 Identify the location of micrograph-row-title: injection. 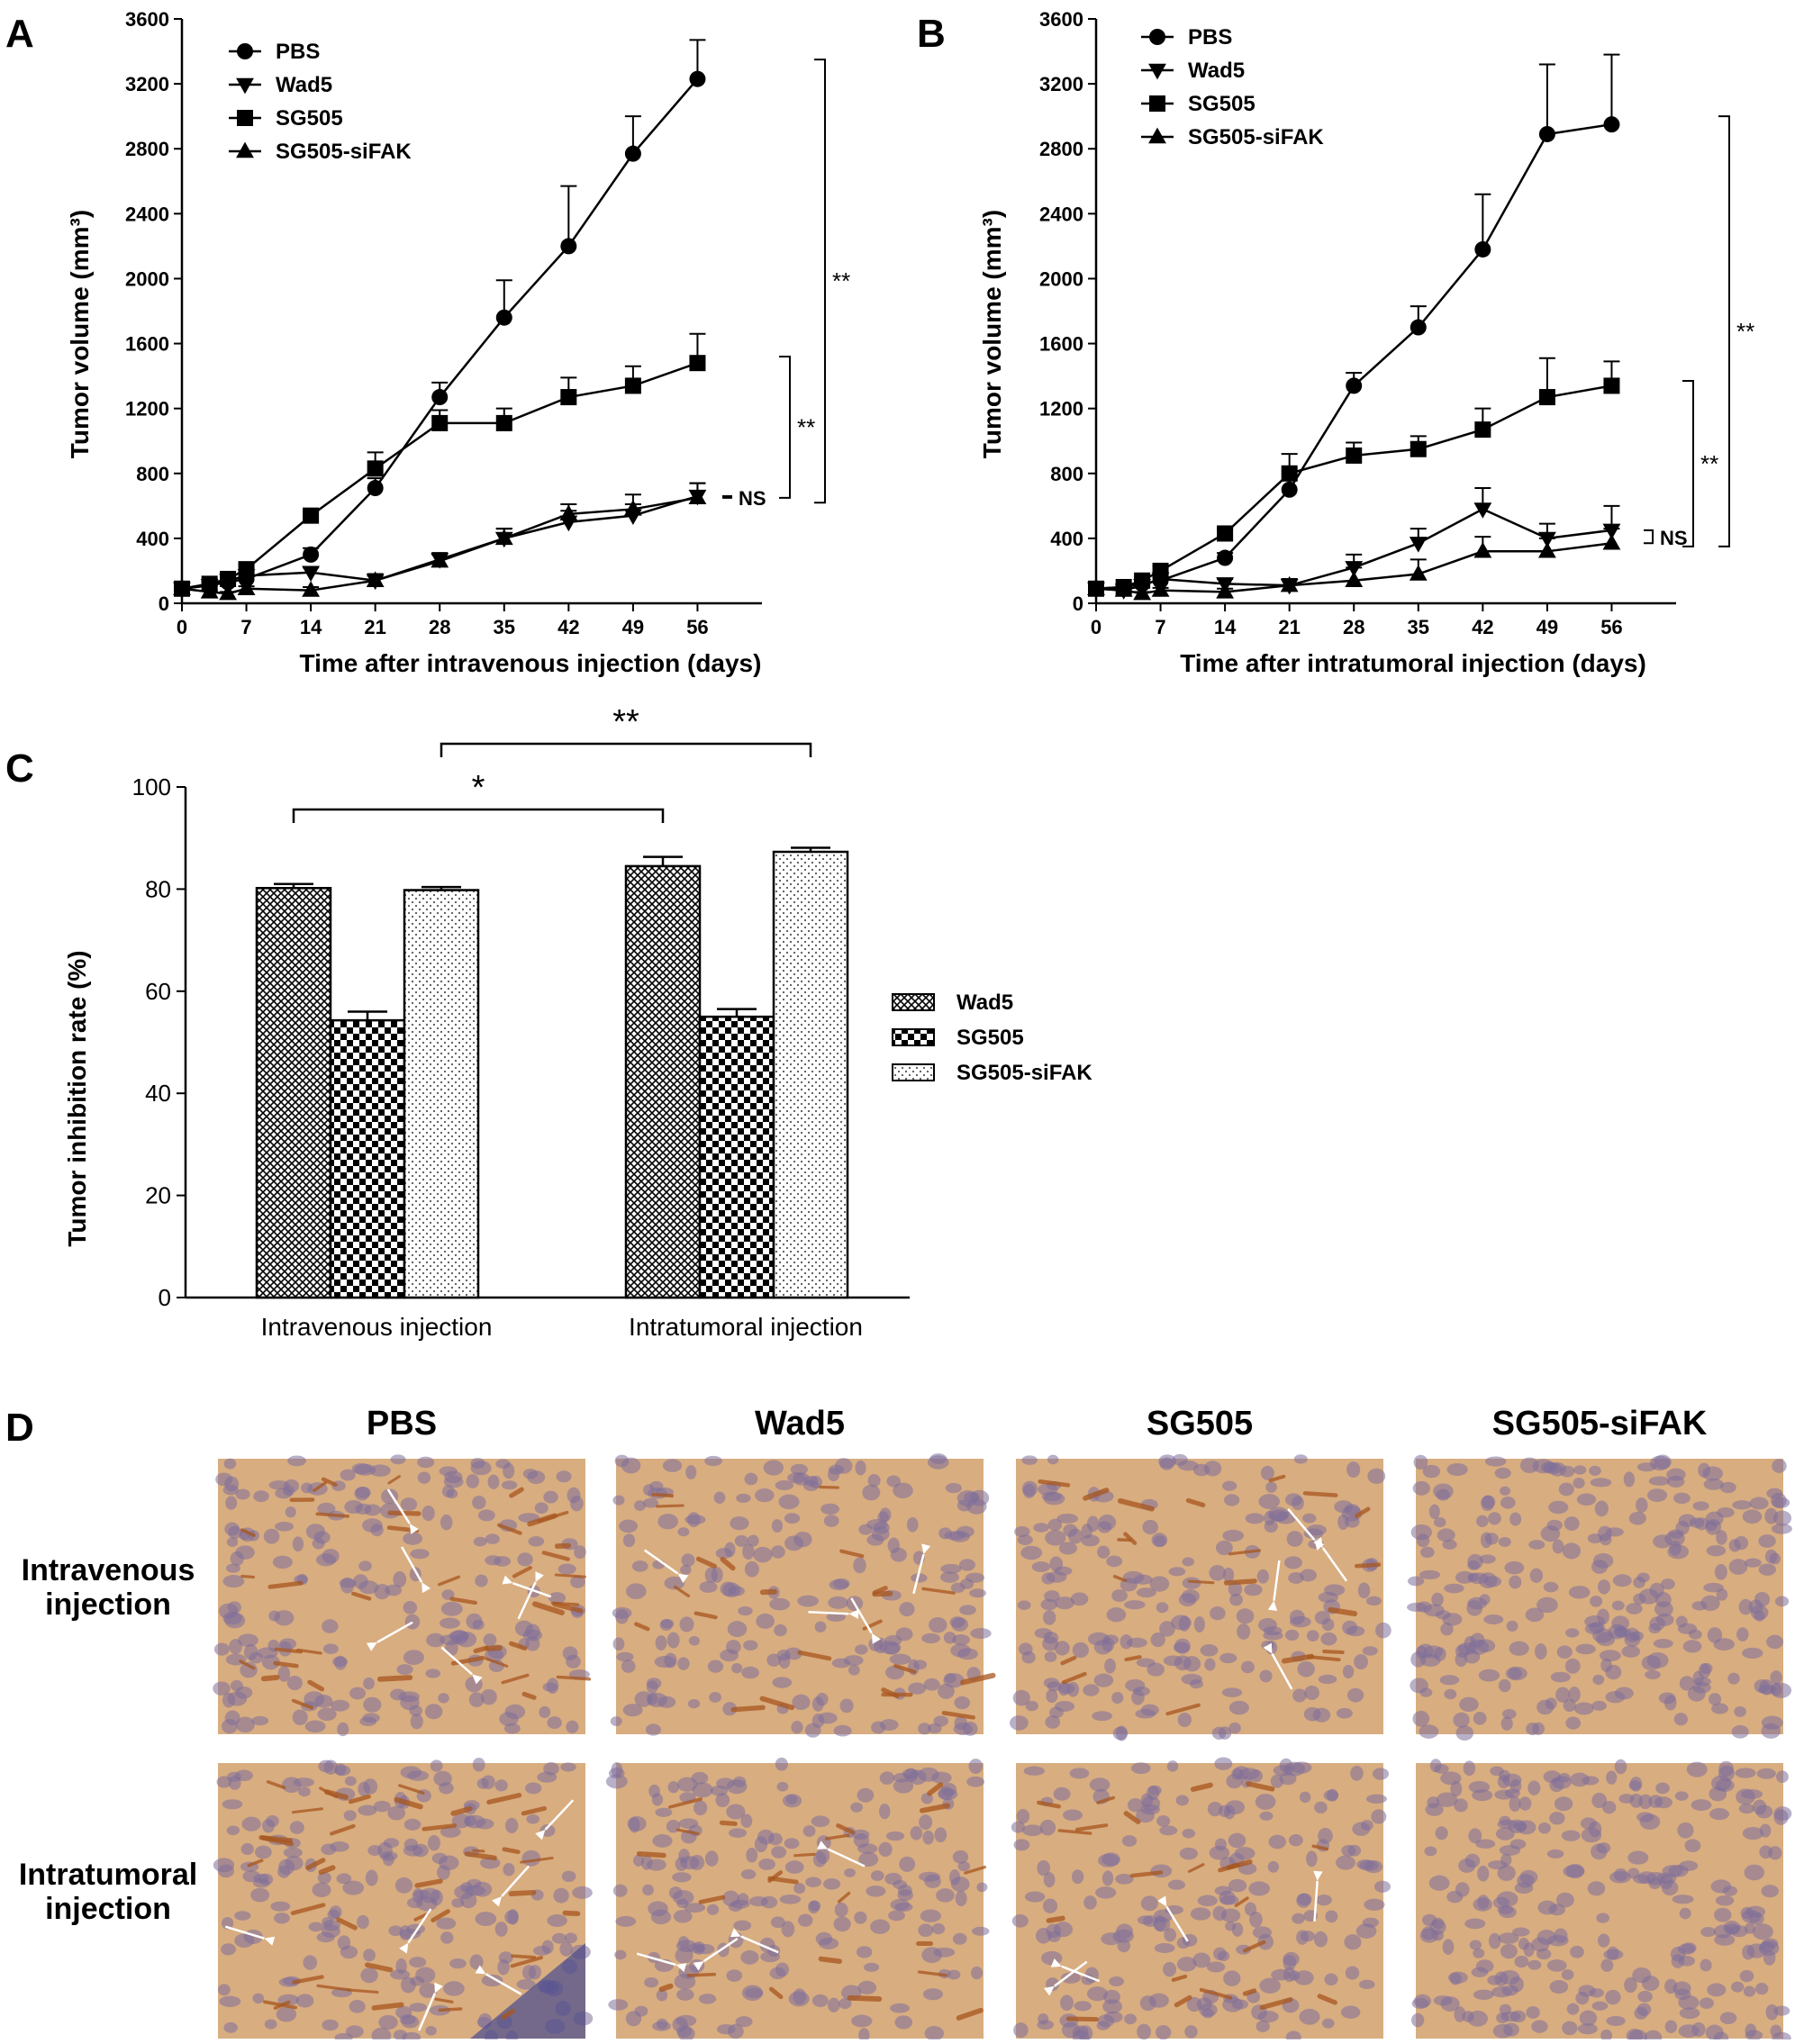
(108, 1604).